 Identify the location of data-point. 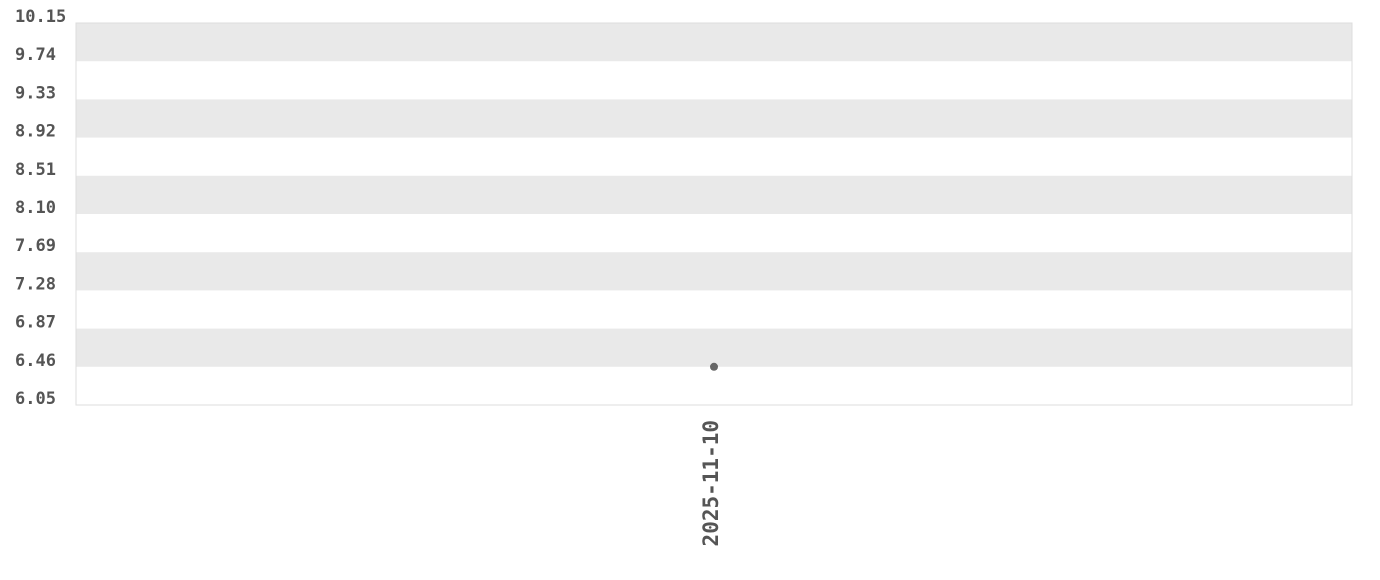
(714, 366).